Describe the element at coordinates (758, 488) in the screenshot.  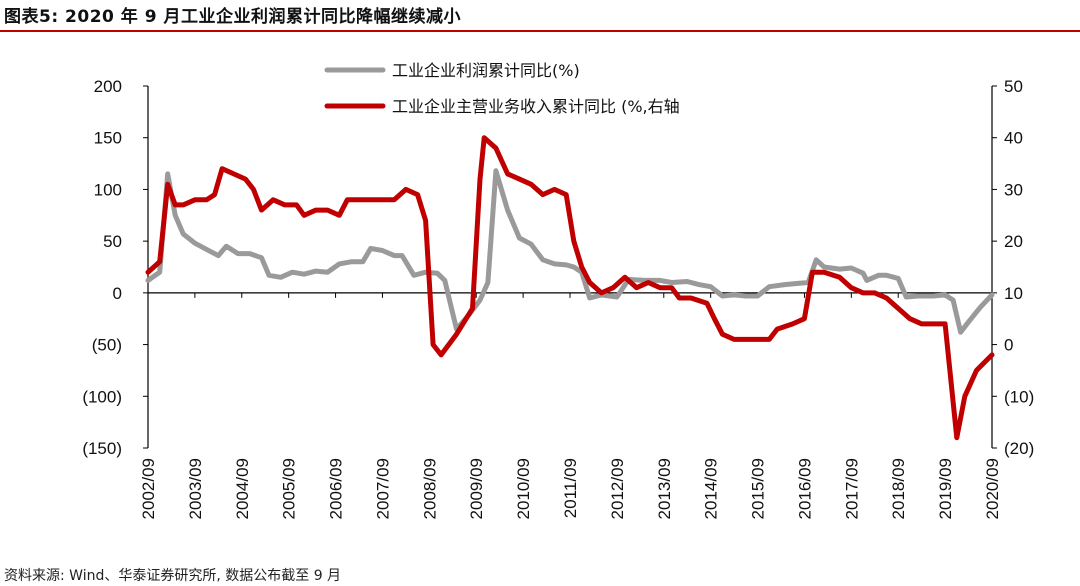
I see `x-tick-label: 2015/09` at that location.